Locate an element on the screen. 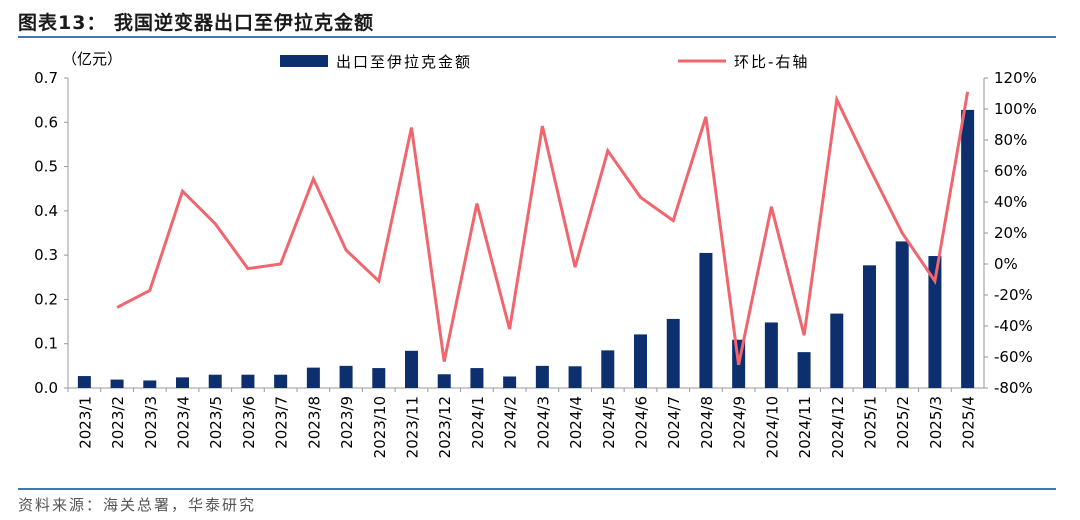 The height and width of the screenshot is (520, 1080). right-axis: -80% -60% -40% -20% 0% 20% 40% 60% 80% 100% 120% is located at coordinates (1010, 233).